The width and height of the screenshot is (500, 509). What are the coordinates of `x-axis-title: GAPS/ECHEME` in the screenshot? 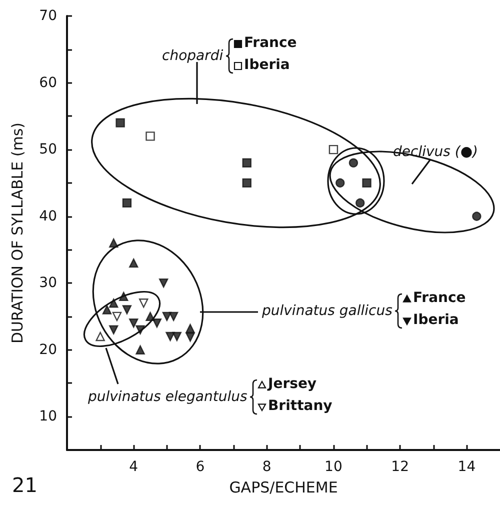 It's located at (283, 487).